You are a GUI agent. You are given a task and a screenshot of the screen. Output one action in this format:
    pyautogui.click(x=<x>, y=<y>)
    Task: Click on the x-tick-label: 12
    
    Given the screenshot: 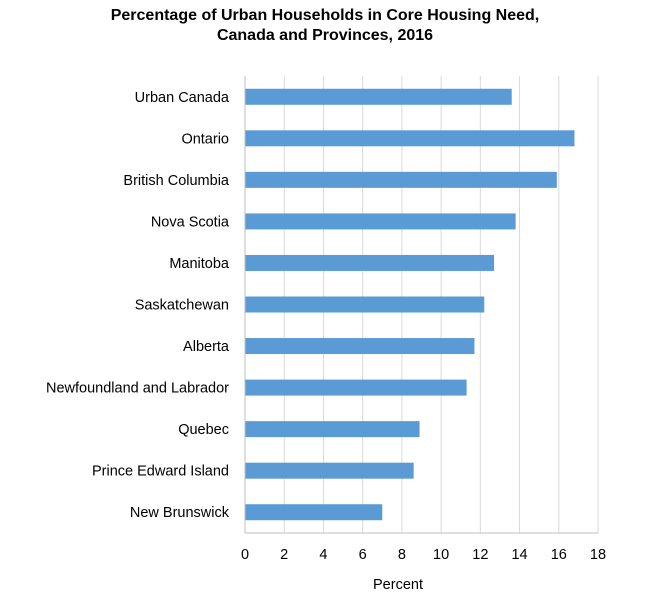 What is the action you would take?
    pyautogui.click(x=480, y=555)
    